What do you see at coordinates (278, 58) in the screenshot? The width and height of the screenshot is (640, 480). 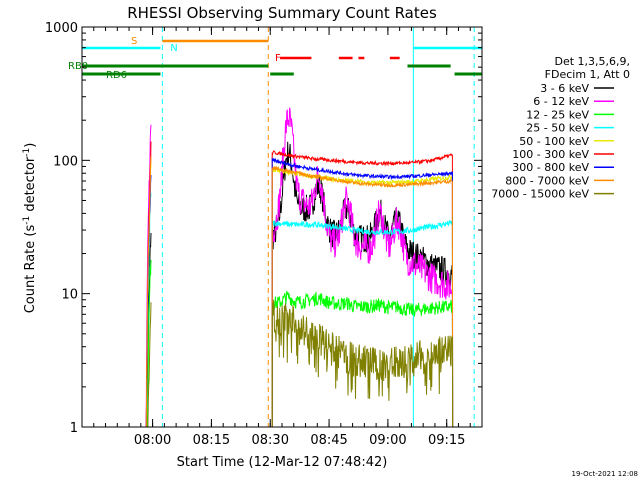 I see `flare-flag-label: F` at bounding box center [278, 58].